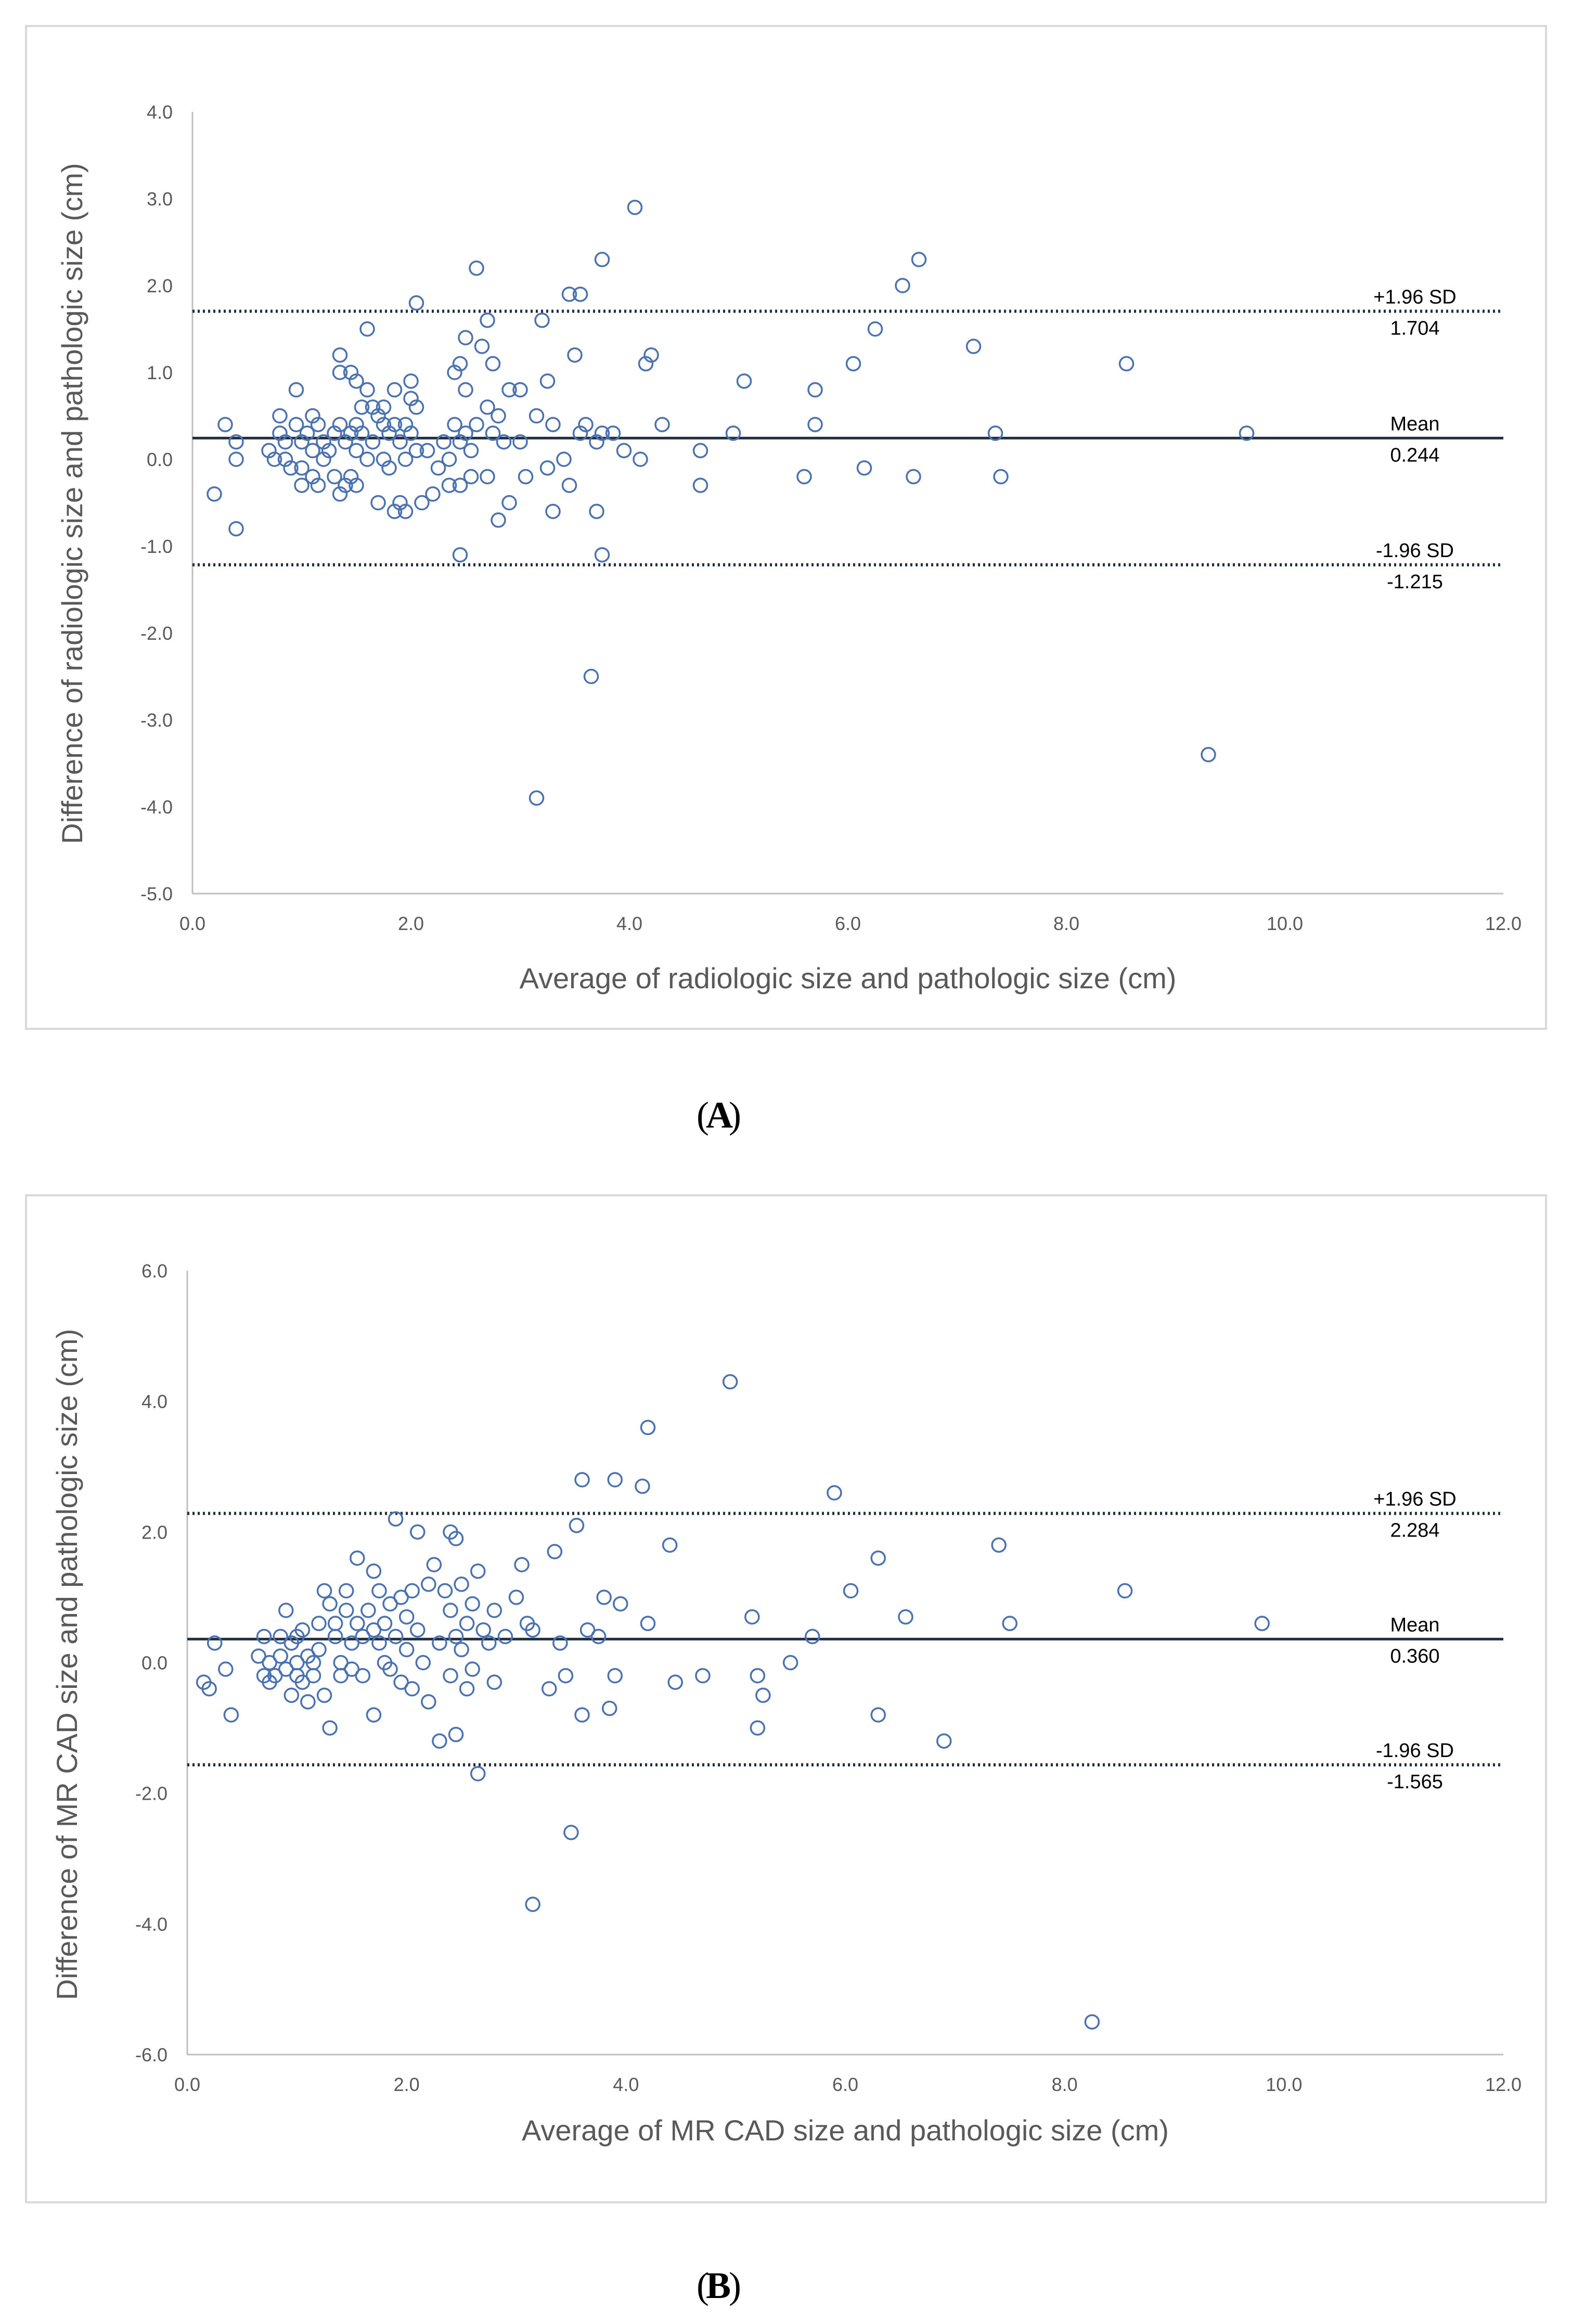  Describe the element at coordinates (411, 923) in the screenshot. I see `x-tick-label: 2.0` at that location.